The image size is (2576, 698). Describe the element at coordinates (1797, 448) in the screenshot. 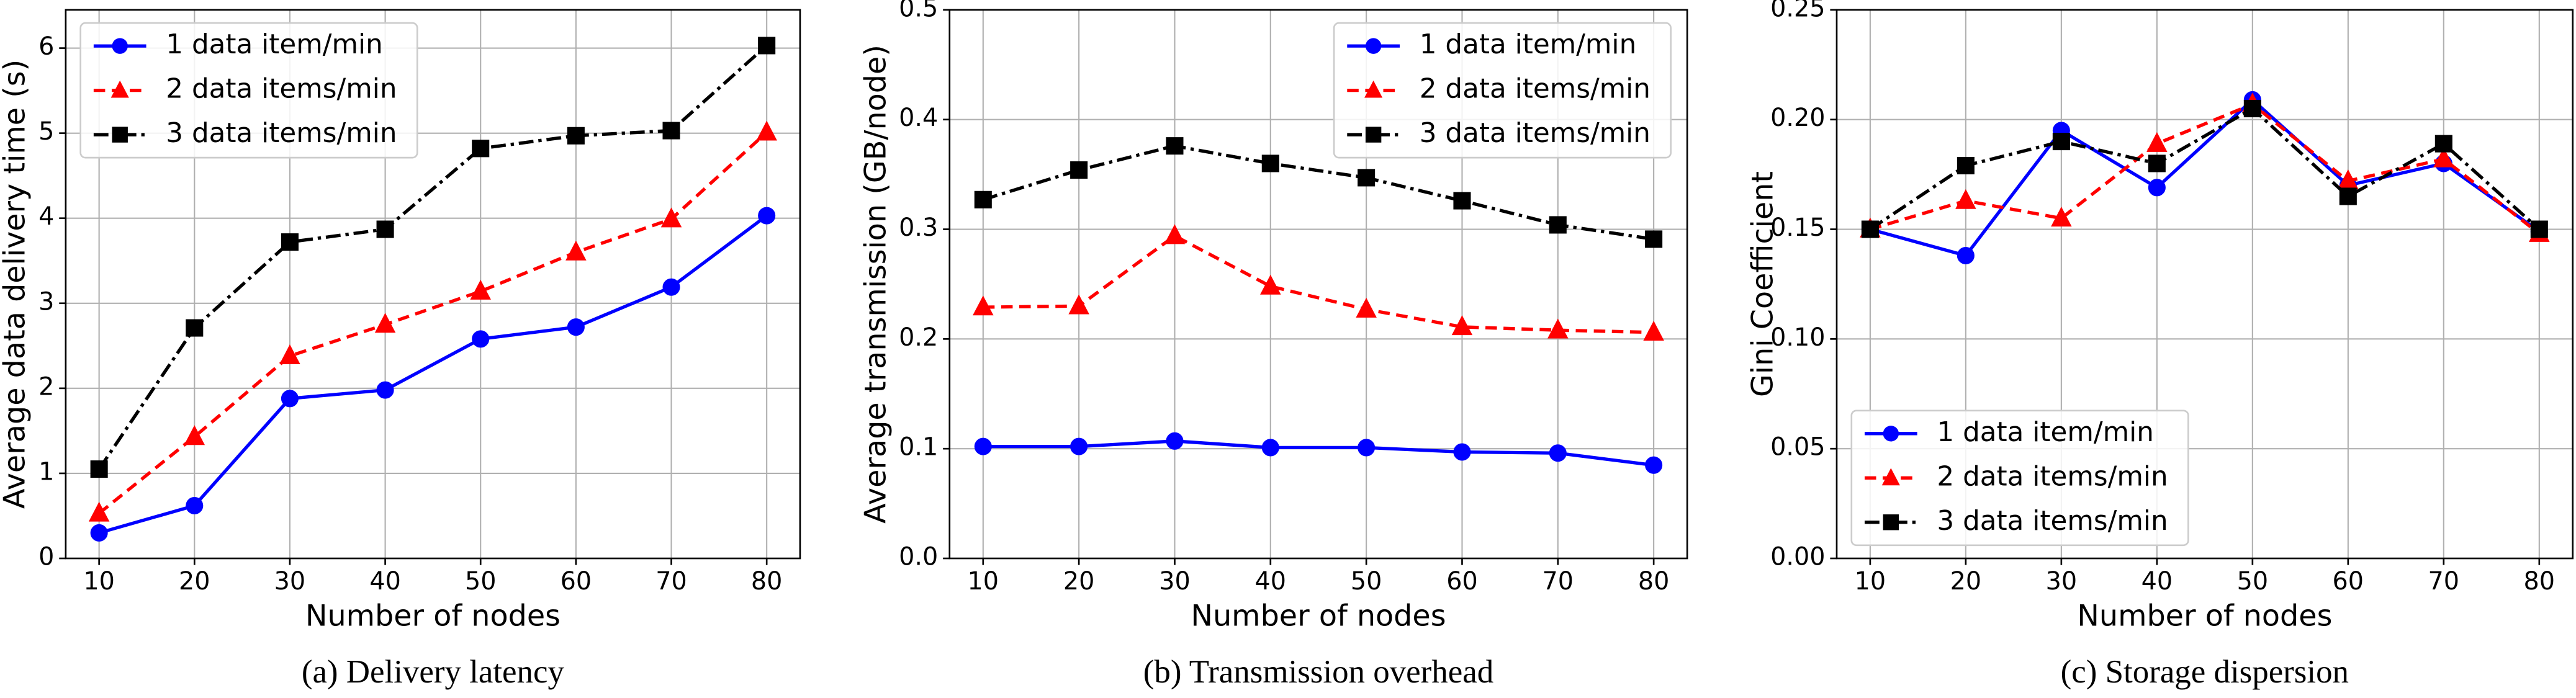

I see `y-tick-label: 0.05` at that location.